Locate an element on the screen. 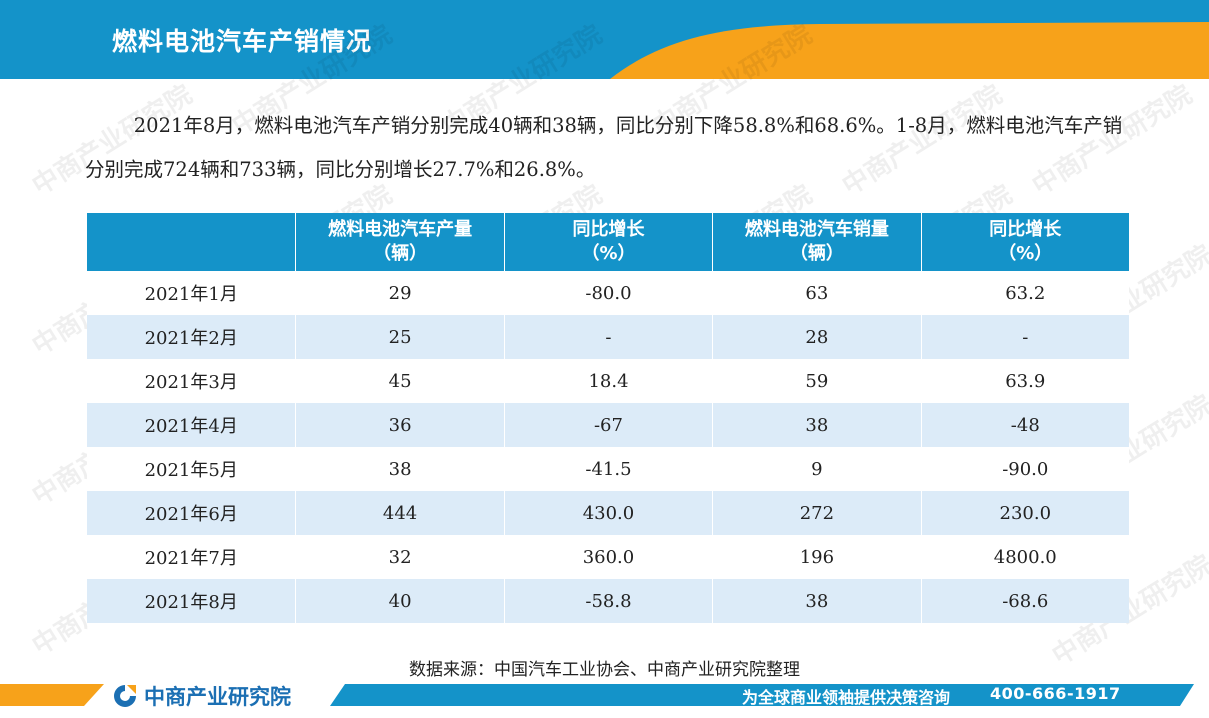 This screenshot has width=1209, height=718. table-row: 2021年1月 29 -80.0 63 63.2 is located at coordinates (608, 293).